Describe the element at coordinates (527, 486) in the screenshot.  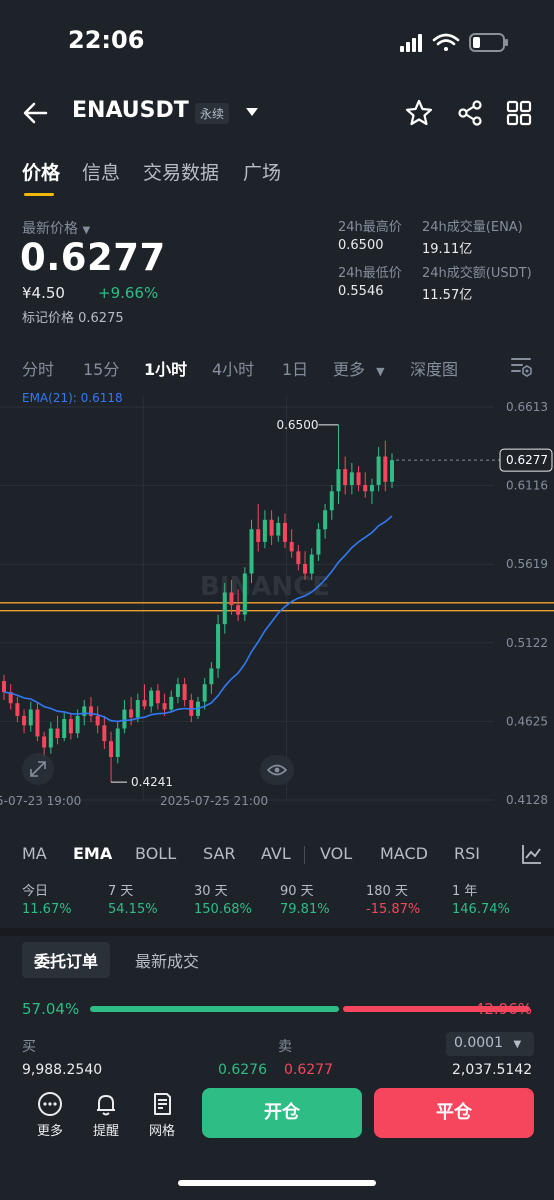
I see `y-tick-1: 0.6116` at that location.